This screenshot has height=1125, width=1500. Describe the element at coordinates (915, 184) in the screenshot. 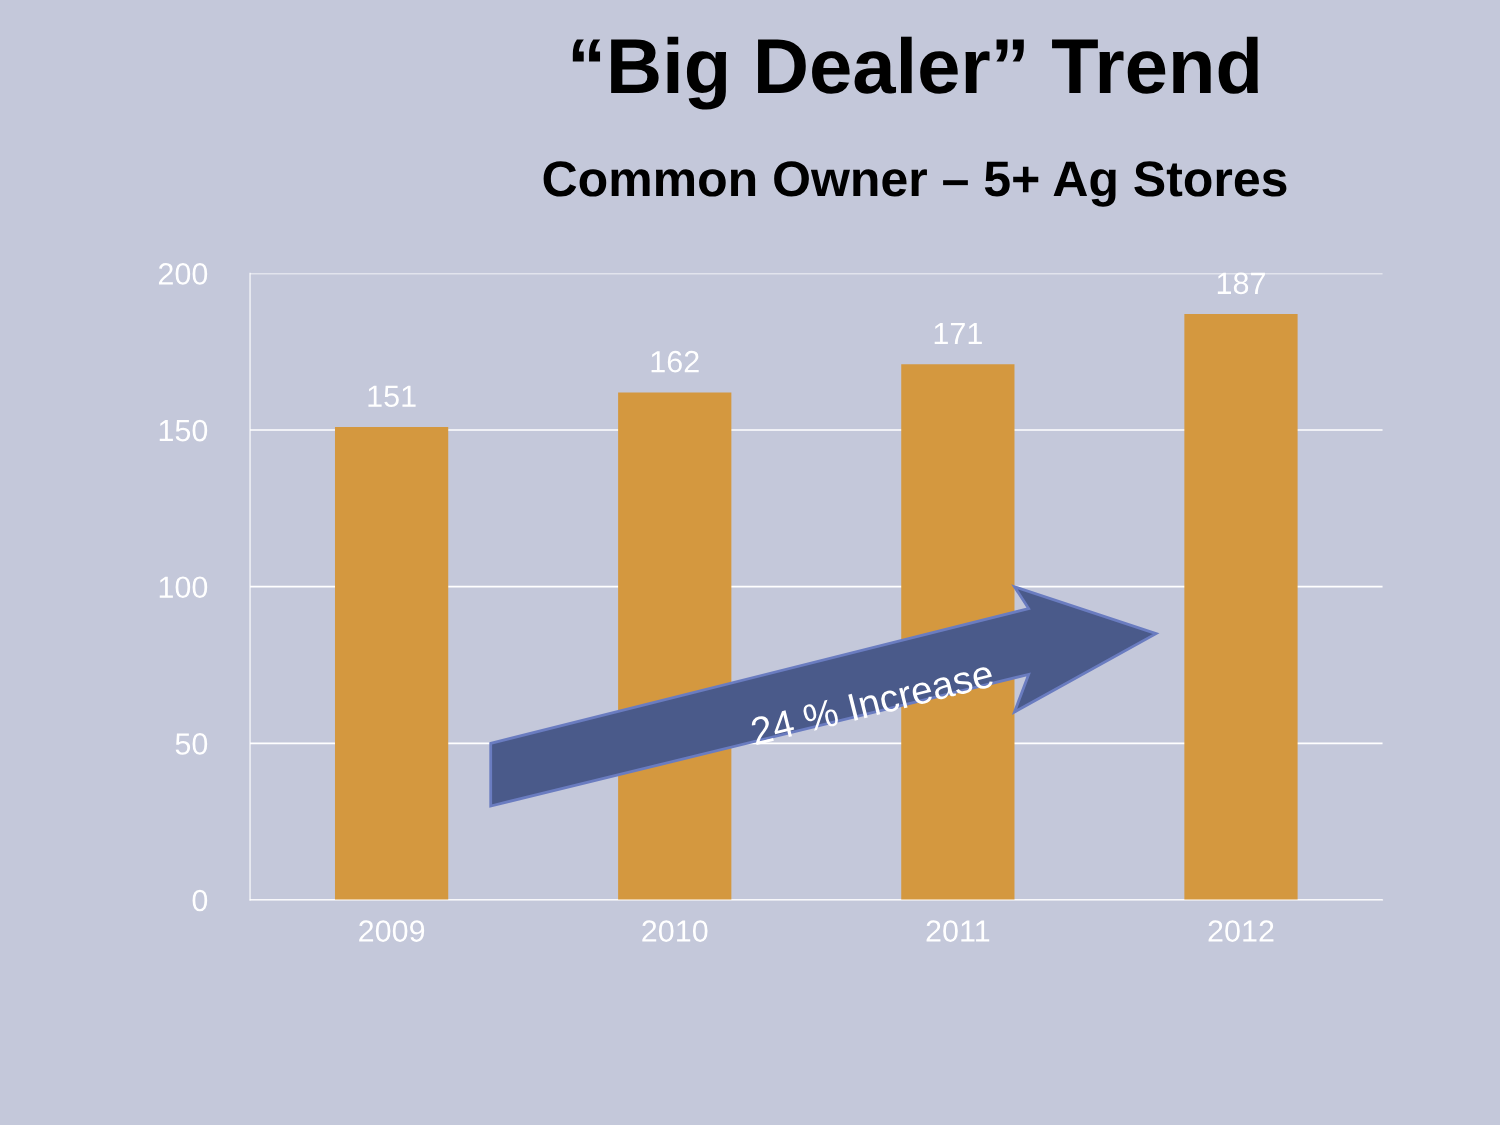

I see `chart-subtitle: Common Owner – 5+ Ag Stores` at that location.